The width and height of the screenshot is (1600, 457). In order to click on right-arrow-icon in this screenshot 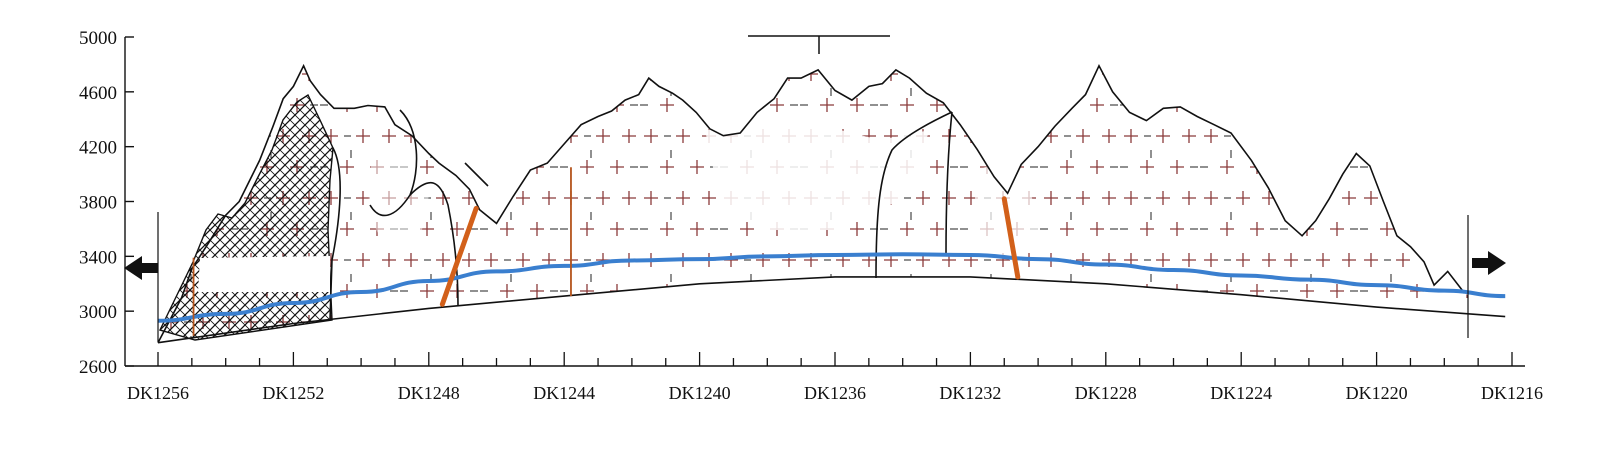, I will do `click(1489, 263)`.